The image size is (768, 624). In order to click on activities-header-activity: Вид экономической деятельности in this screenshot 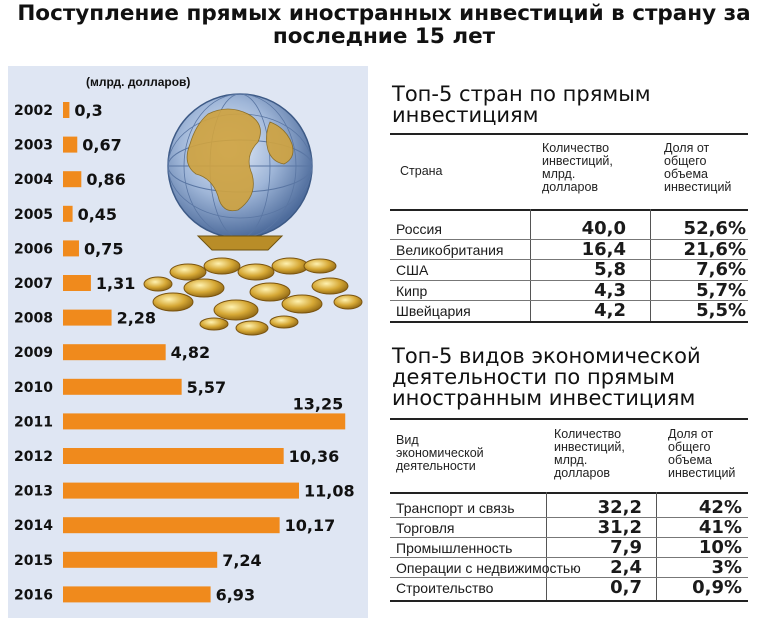, I will do `click(440, 453)`.